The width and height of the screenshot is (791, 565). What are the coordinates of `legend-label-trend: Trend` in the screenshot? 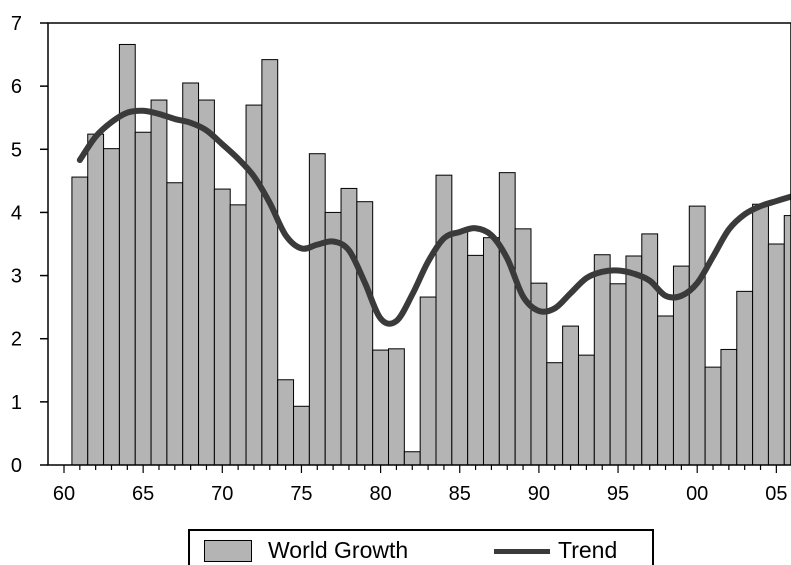 It's located at (588, 550).